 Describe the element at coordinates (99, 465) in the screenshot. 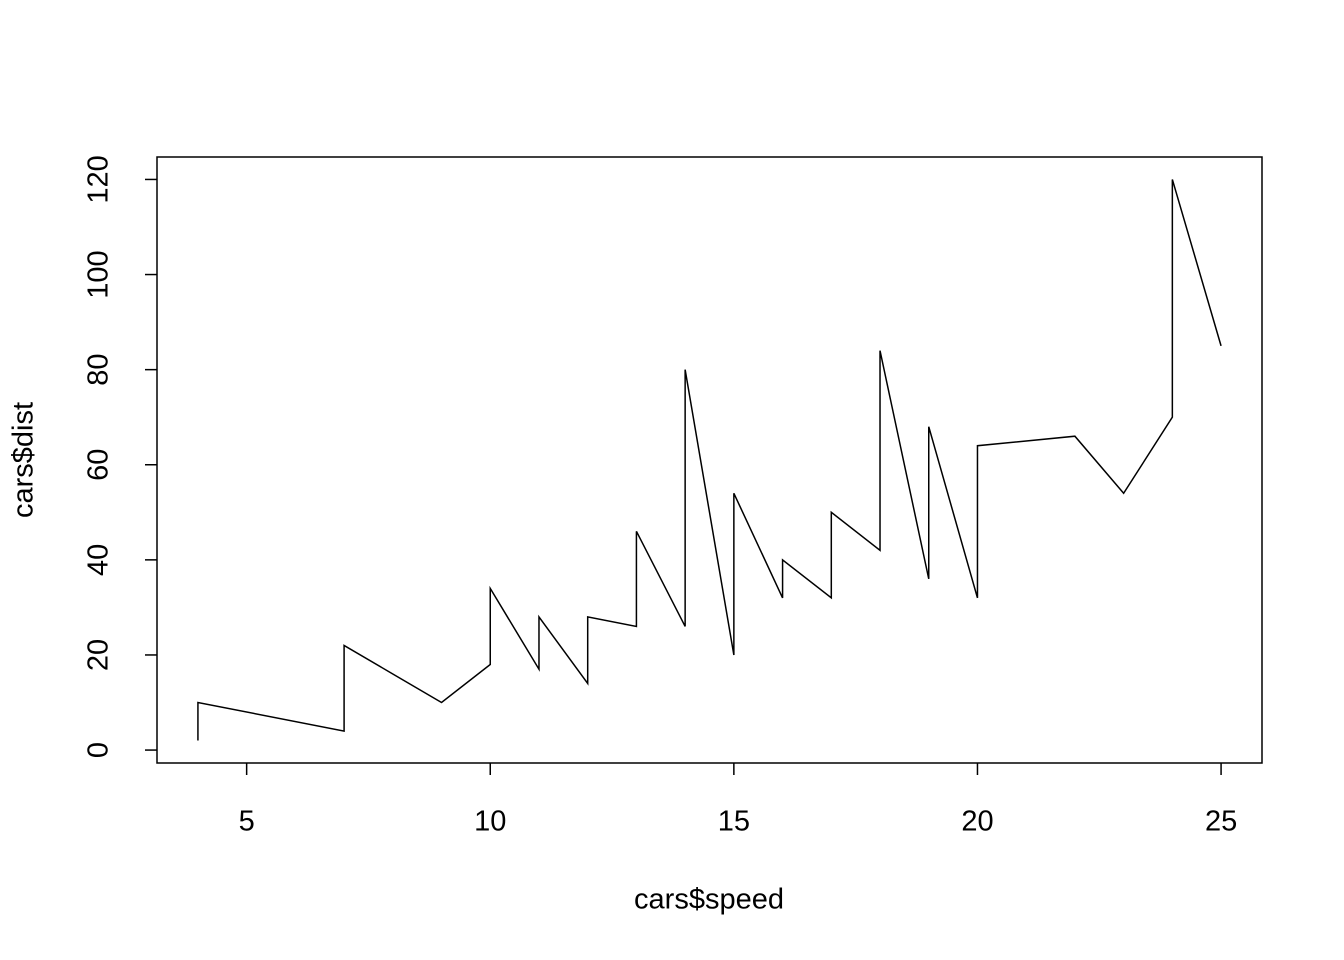

I see `y-tick-label: 60` at that location.